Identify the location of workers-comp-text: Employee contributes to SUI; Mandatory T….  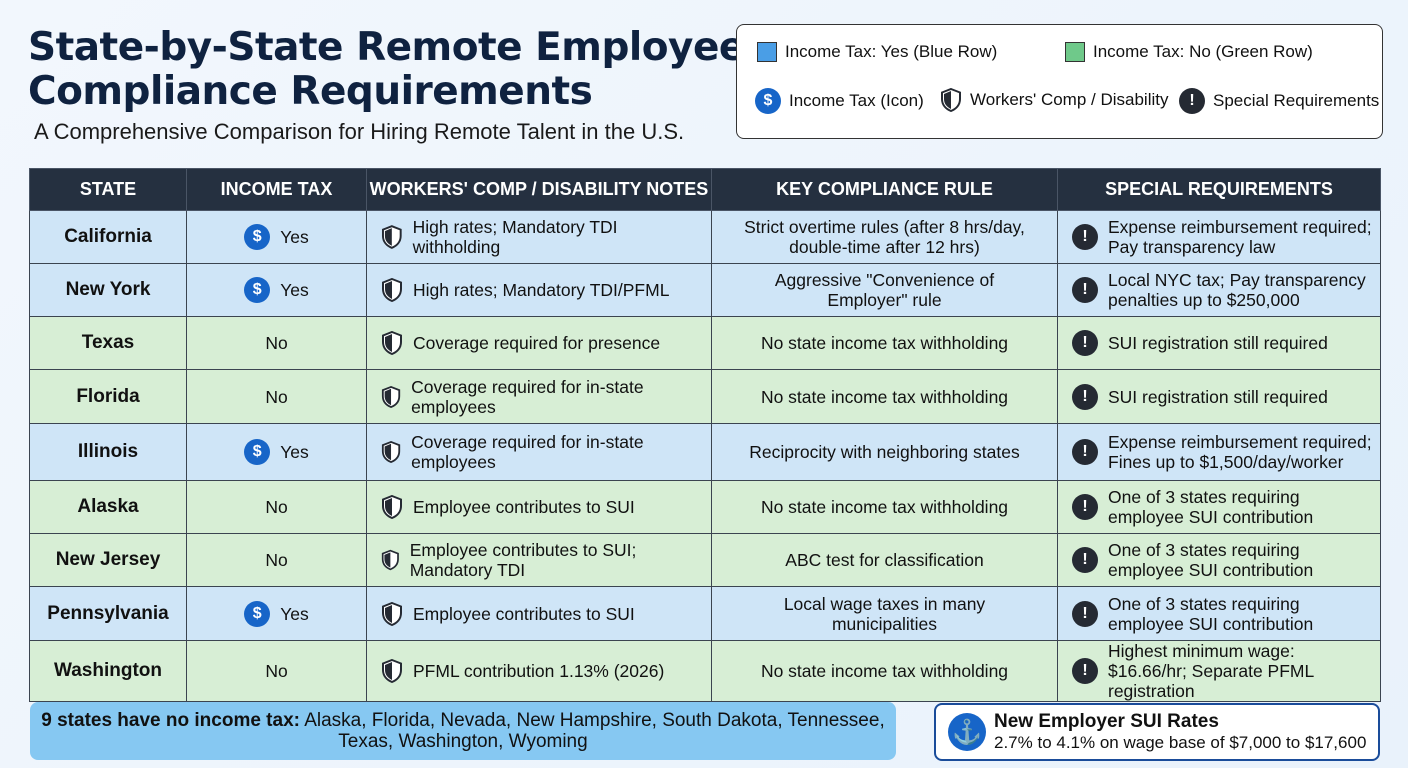
(523, 560).